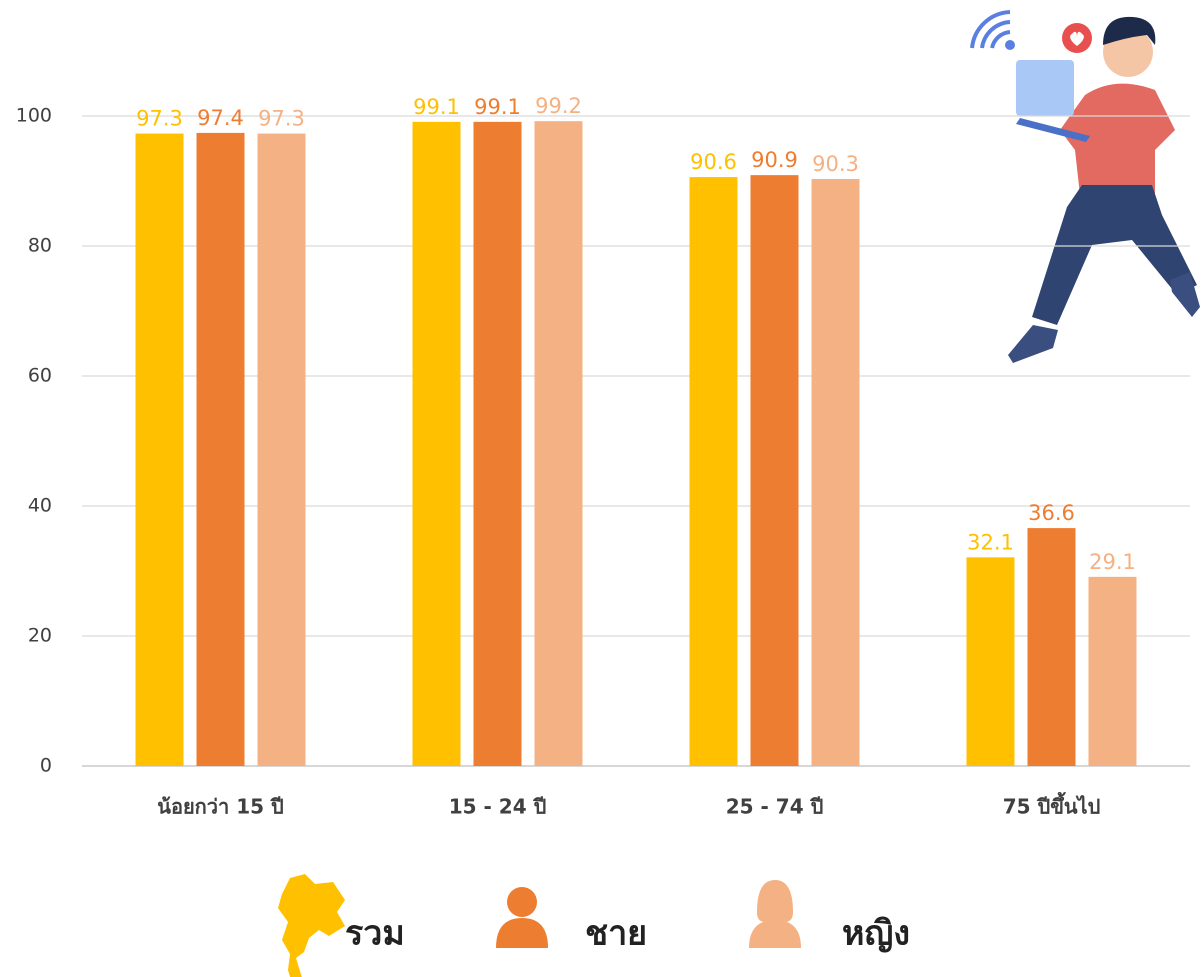  I want to click on value-label: 32.1, so click(990, 542).